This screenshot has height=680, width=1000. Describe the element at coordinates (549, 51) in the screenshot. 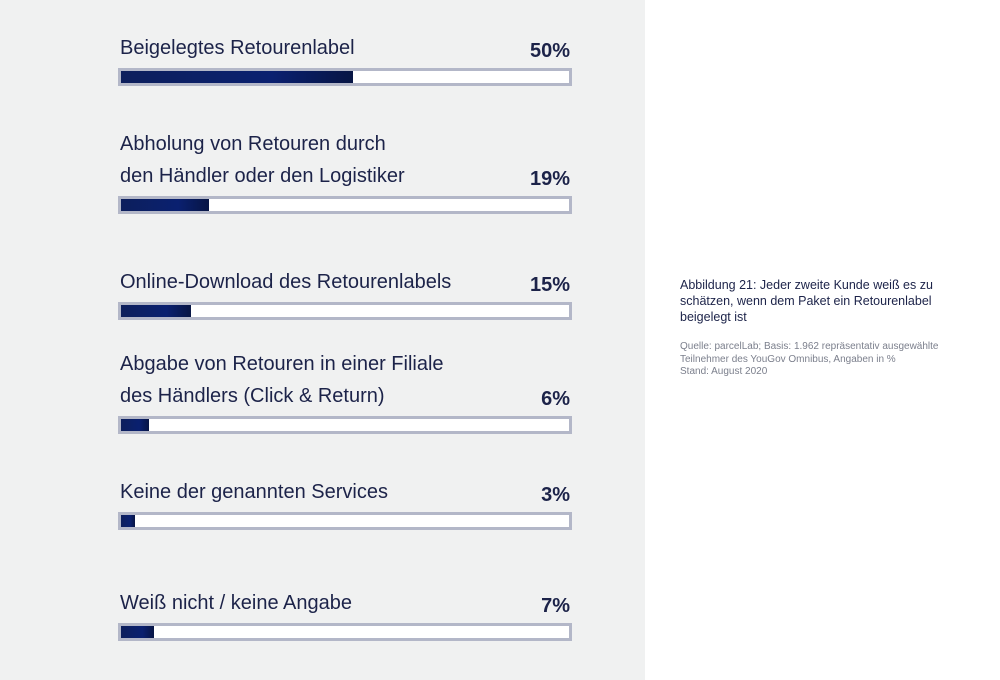

I see `bar-value-label: 50%` at that location.